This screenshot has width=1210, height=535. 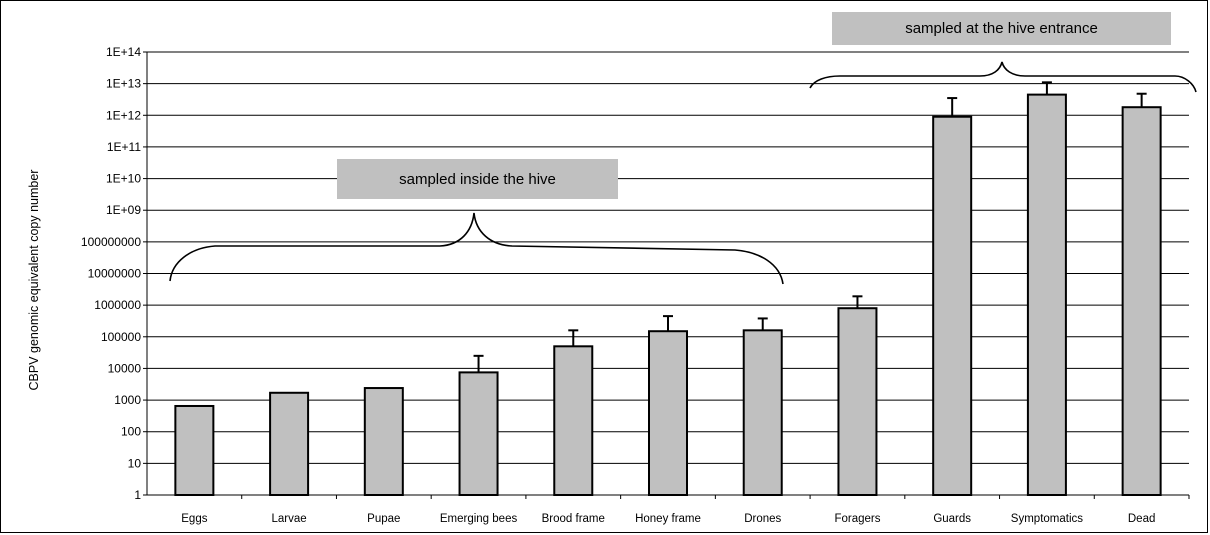 What do you see at coordinates (289, 443) in the screenshot?
I see `bar-larvae` at bounding box center [289, 443].